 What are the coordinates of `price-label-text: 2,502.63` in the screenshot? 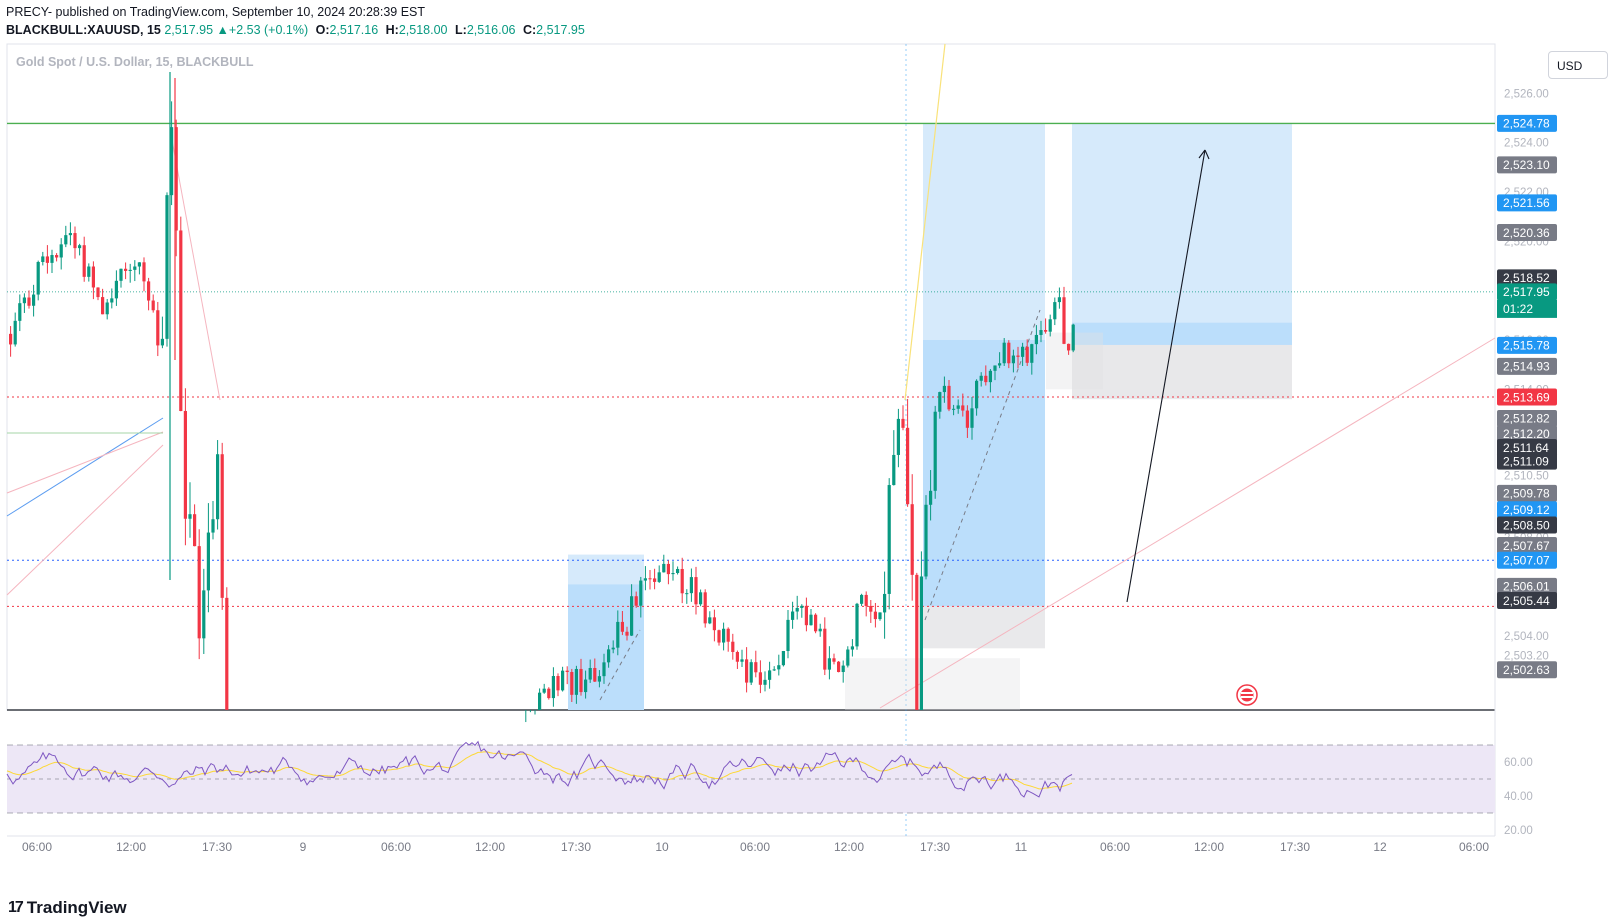 It's located at (1526, 670).